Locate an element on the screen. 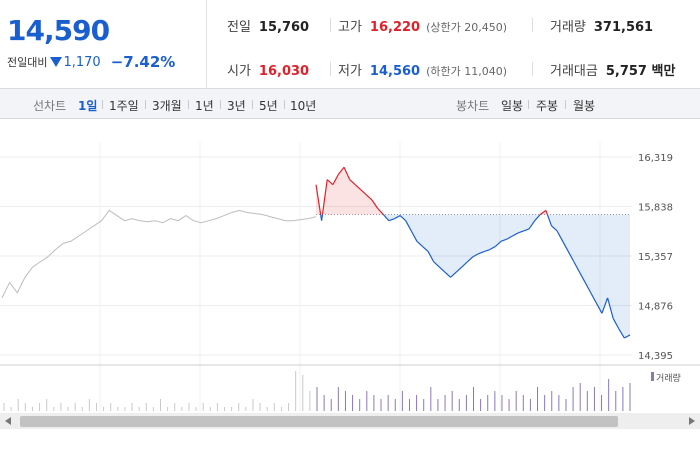 The width and height of the screenshot is (700, 450). scrollbar-thumb is located at coordinates (319, 421).